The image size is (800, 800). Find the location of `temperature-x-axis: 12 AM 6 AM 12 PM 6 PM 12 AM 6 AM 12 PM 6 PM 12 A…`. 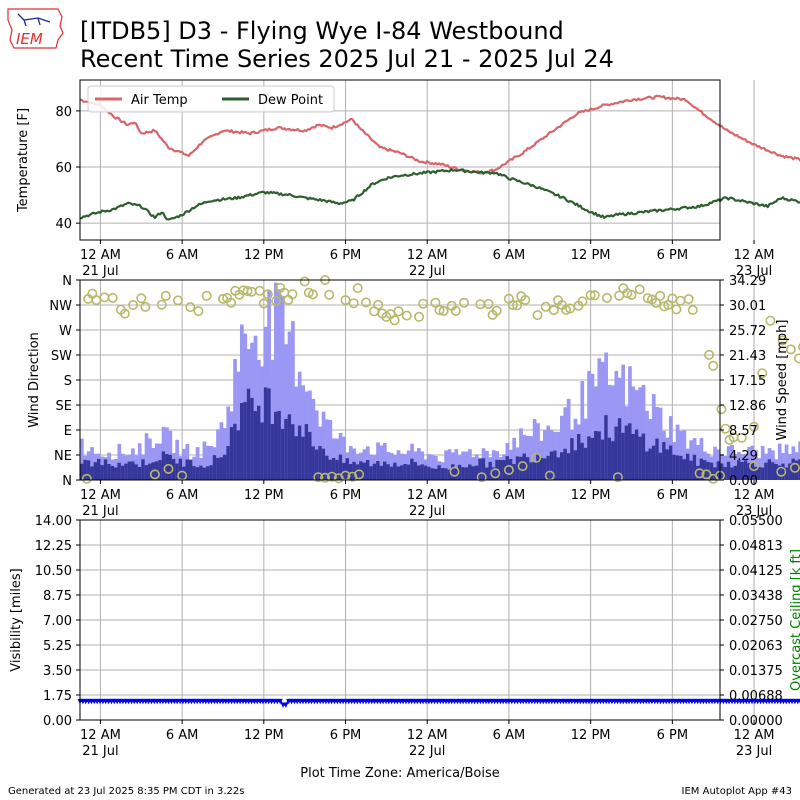

temperature-x-axis: 12 AM 6 AM 12 PM 6 PM 12 AM 6 AM 12 PM 6 PM 12 A… is located at coordinates (427, 259).